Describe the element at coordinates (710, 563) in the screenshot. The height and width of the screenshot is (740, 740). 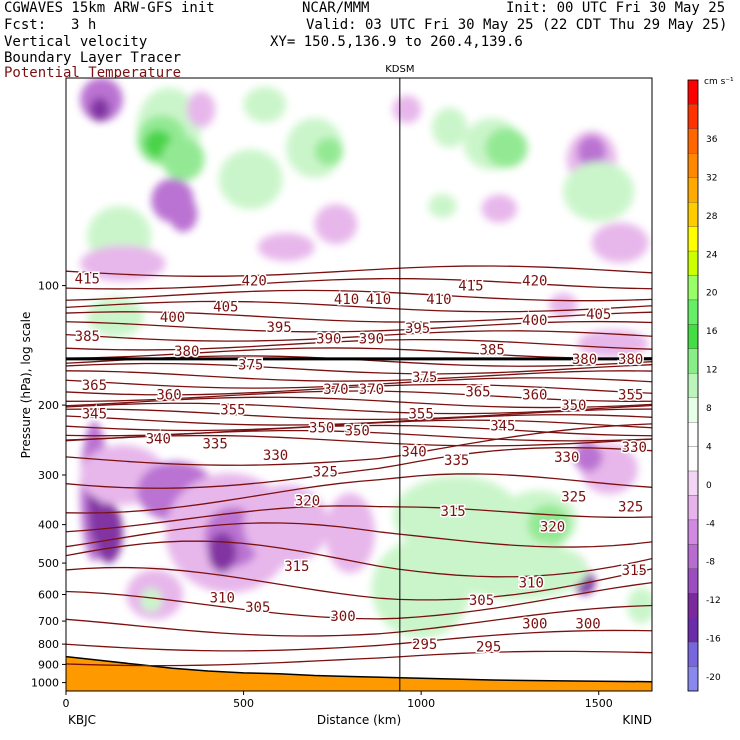
I see `colorbar-label: -8` at that location.